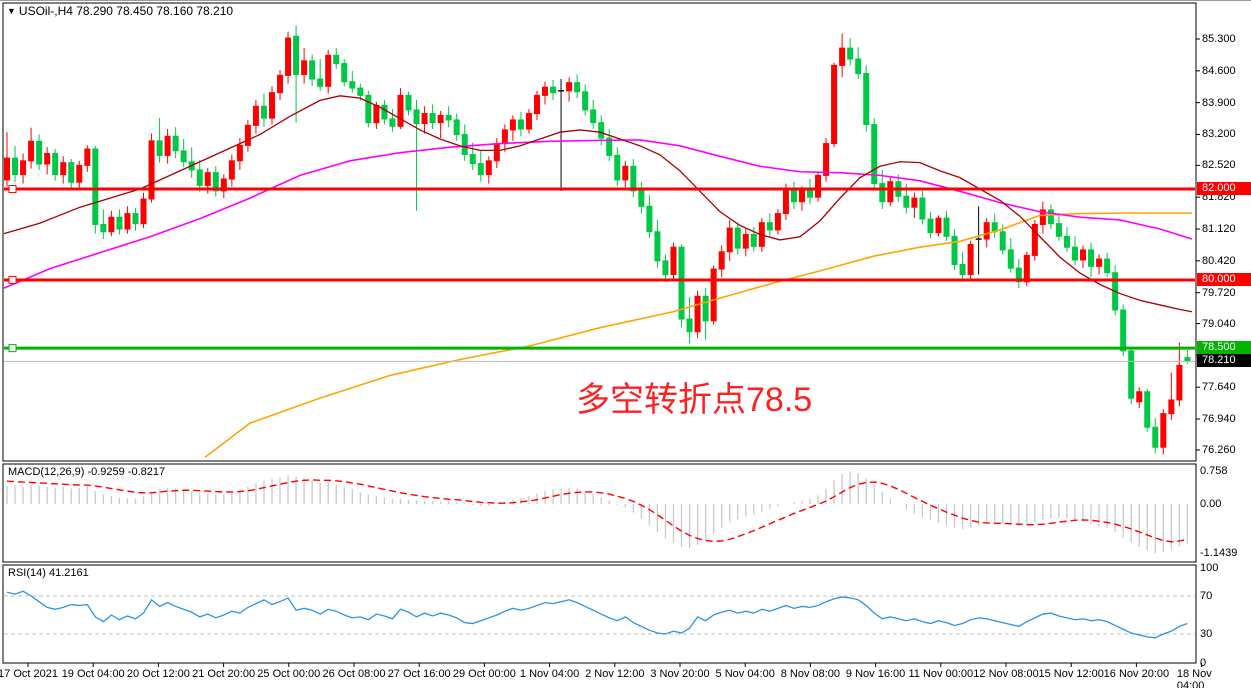 The height and width of the screenshot is (688, 1251). What do you see at coordinates (1224, 189) in the screenshot?
I see `price-level-badge: 82.000` at bounding box center [1224, 189].